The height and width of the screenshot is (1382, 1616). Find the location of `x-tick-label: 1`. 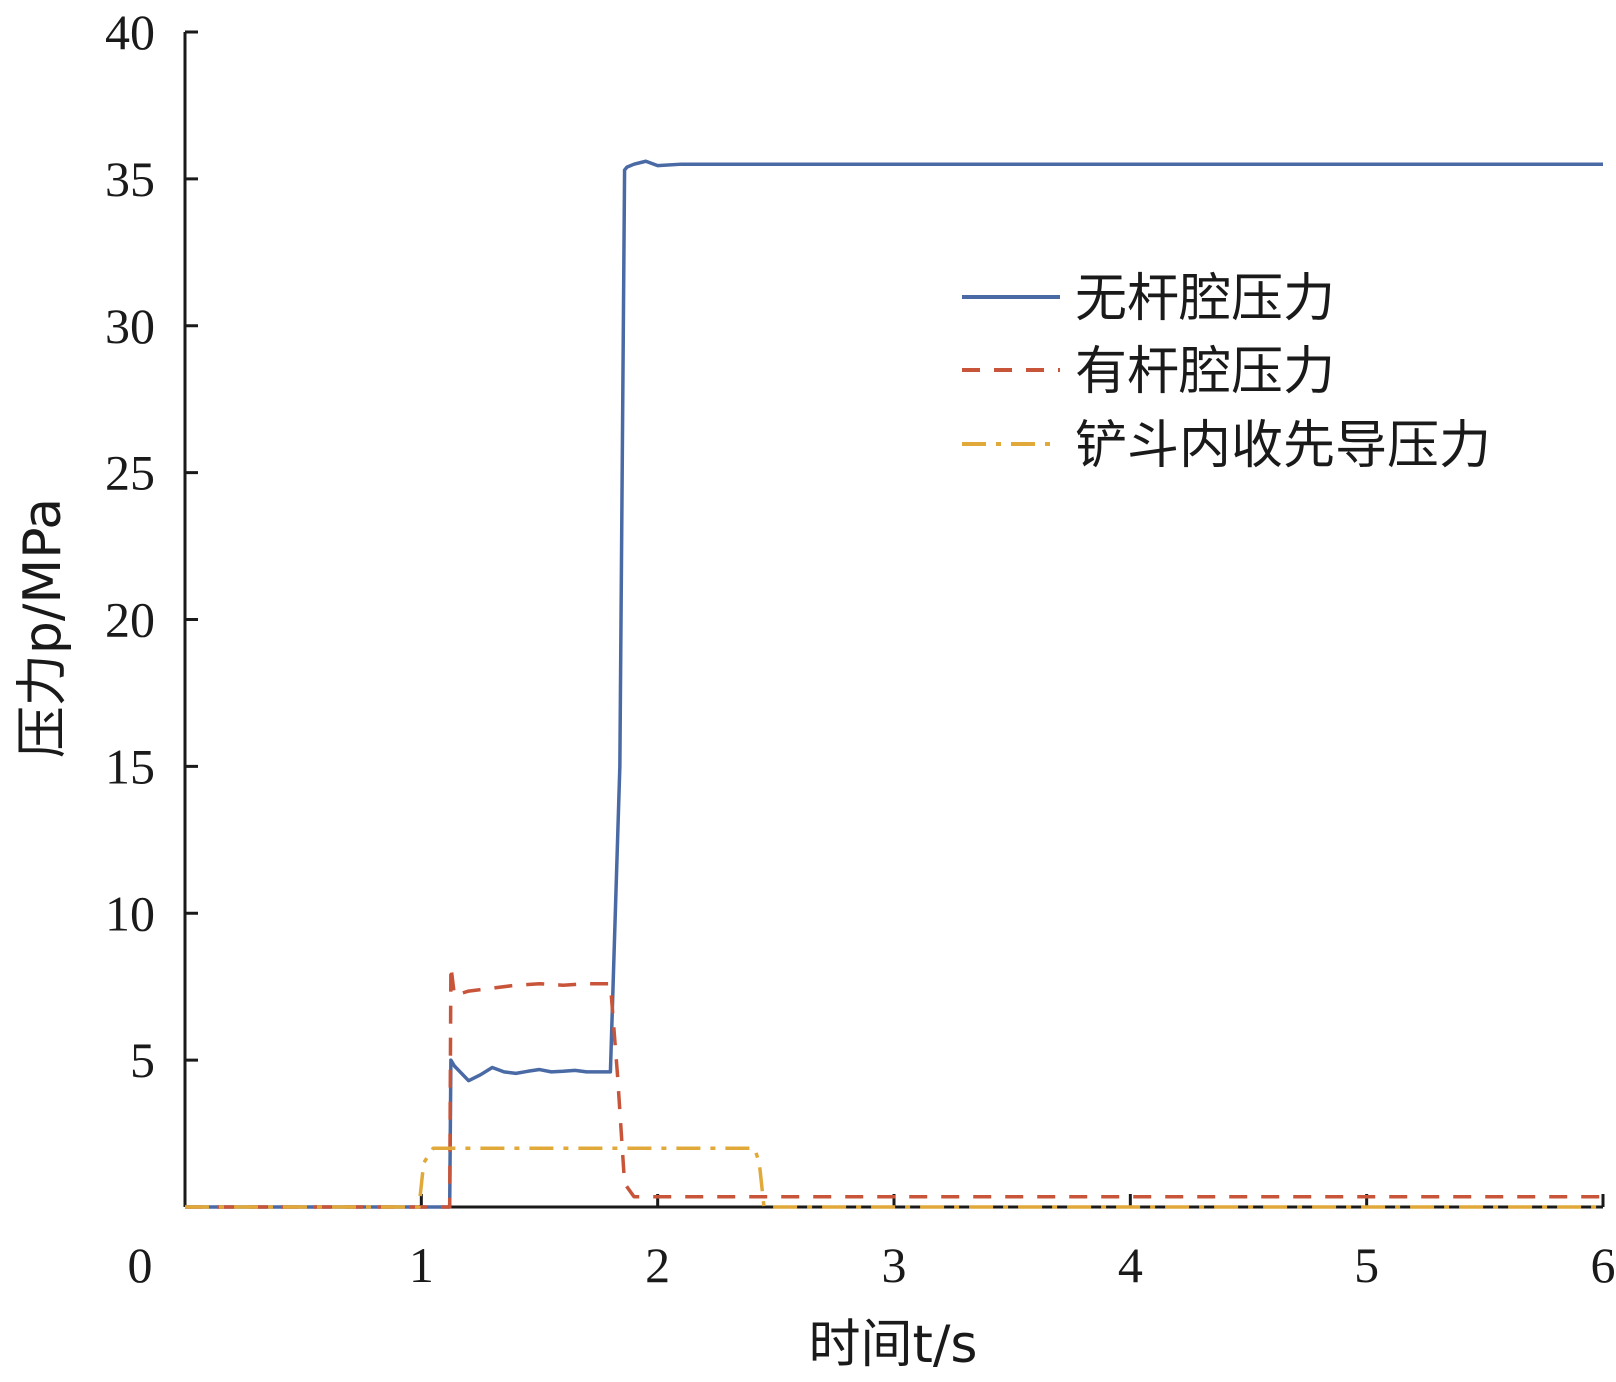

x-tick-label: 1 is located at coordinates (421, 1265).